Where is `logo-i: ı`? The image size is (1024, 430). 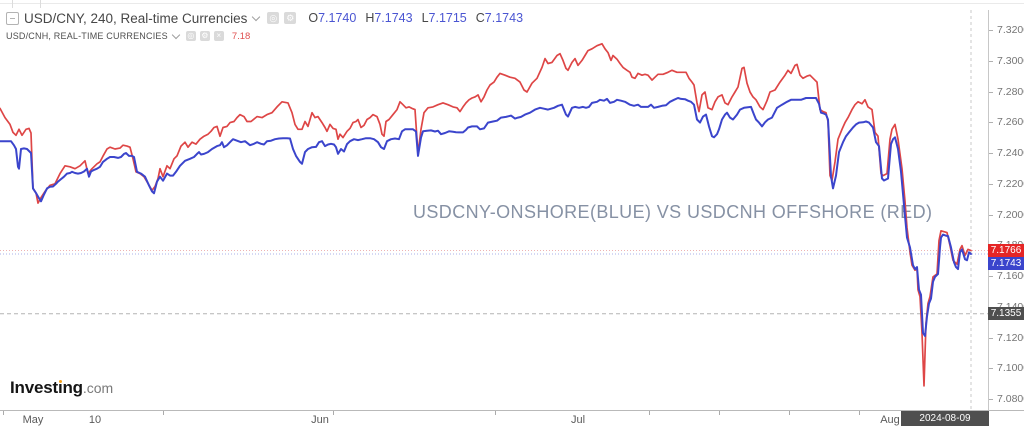
logo-i: ı is located at coordinates (60, 387).